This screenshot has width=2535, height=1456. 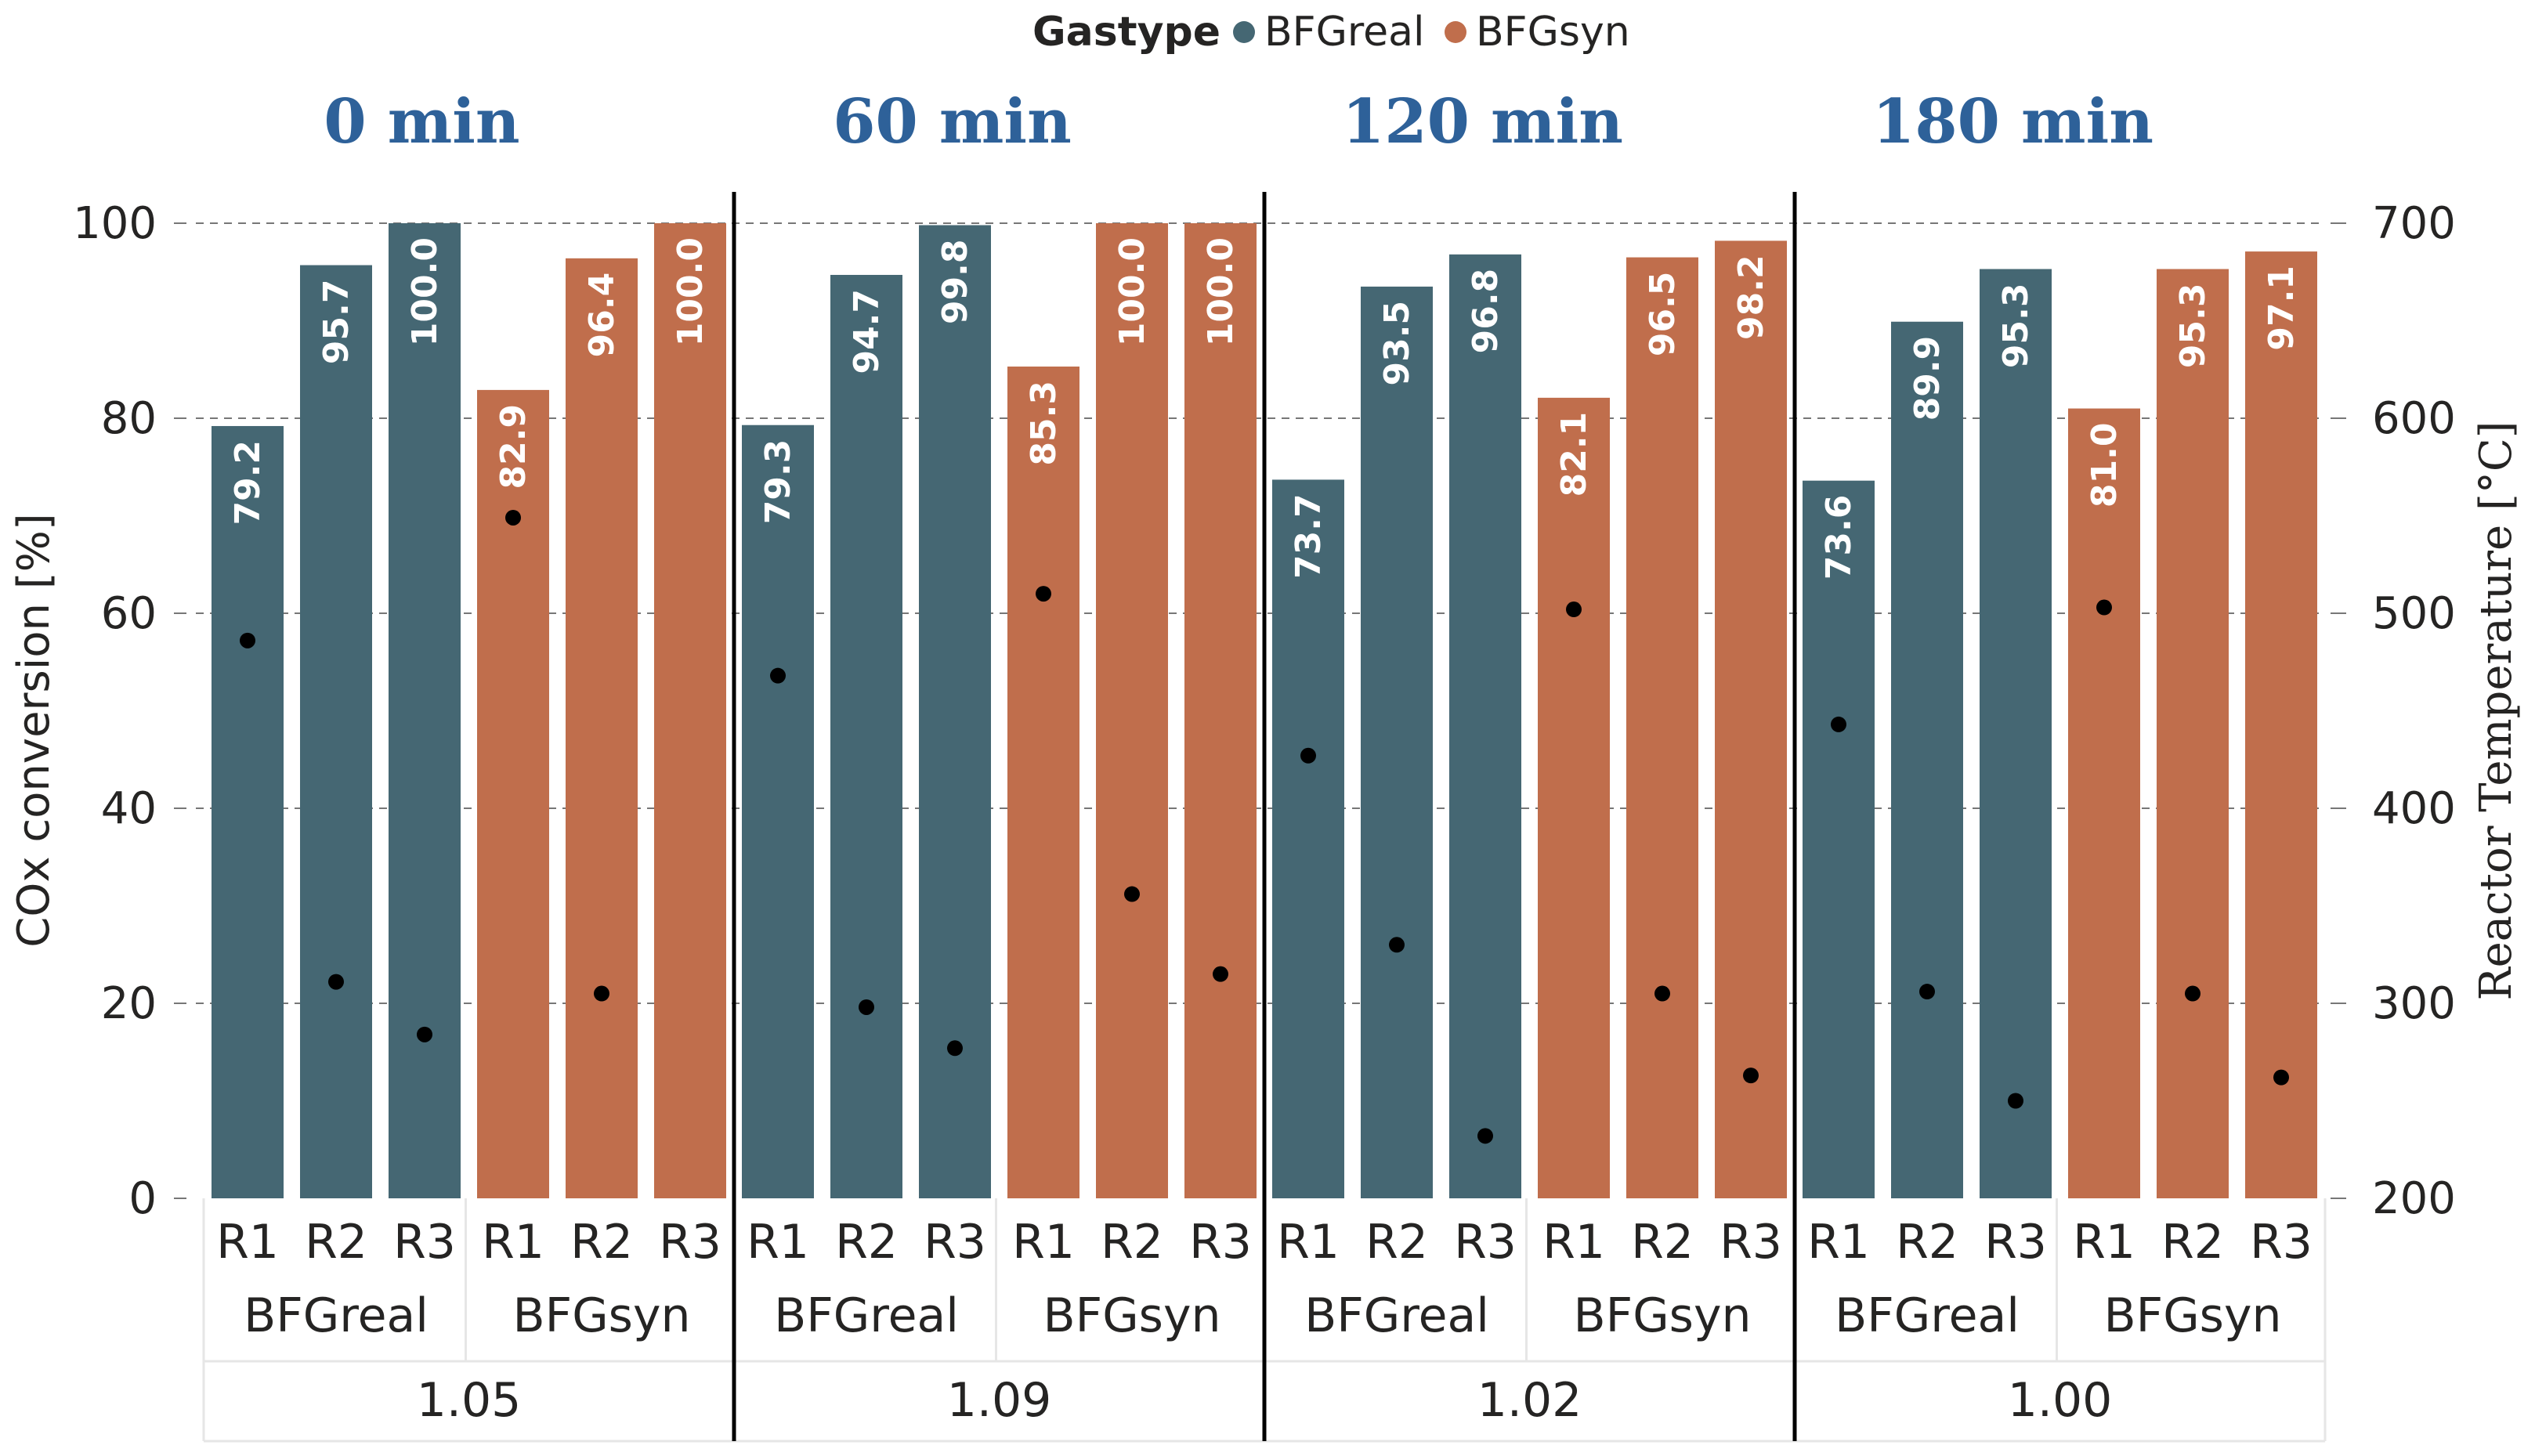 I want to click on reactor-label-3-0-1: R2, so click(x=1927, y=1242).